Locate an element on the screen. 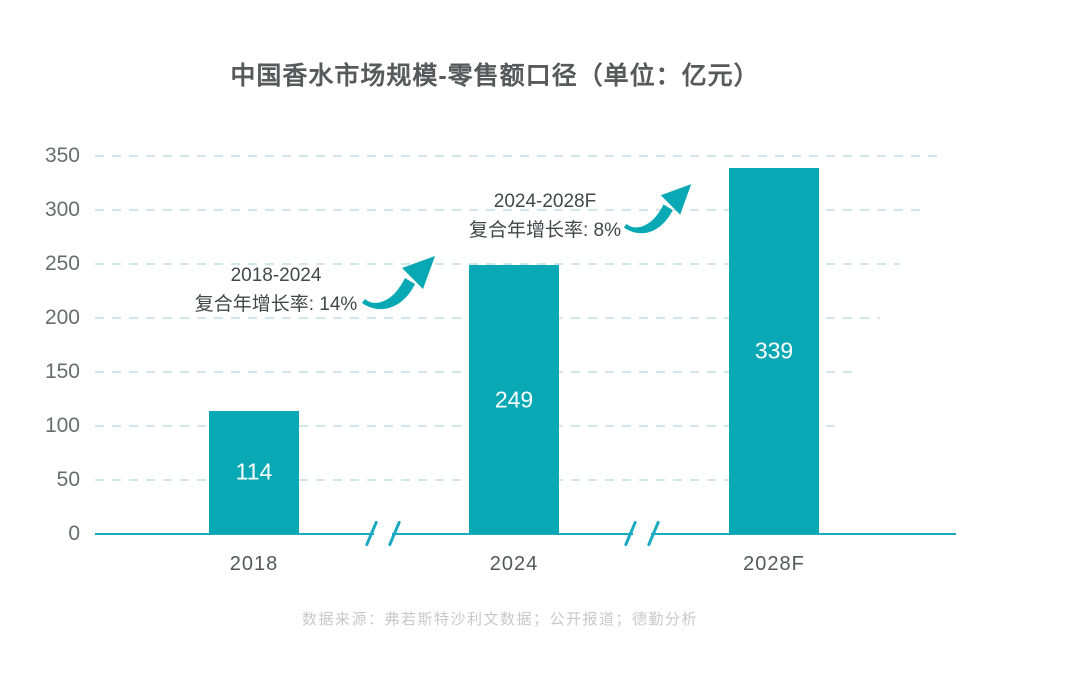 The height and width of the screenshot is (681, 1080). bar-value-label: 339 is located at coordinates (774, 350).